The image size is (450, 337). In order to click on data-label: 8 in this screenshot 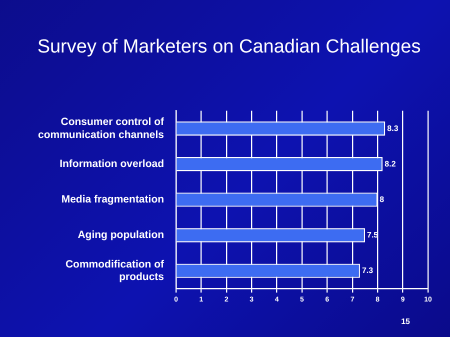, I will do `click(382, 199)`.